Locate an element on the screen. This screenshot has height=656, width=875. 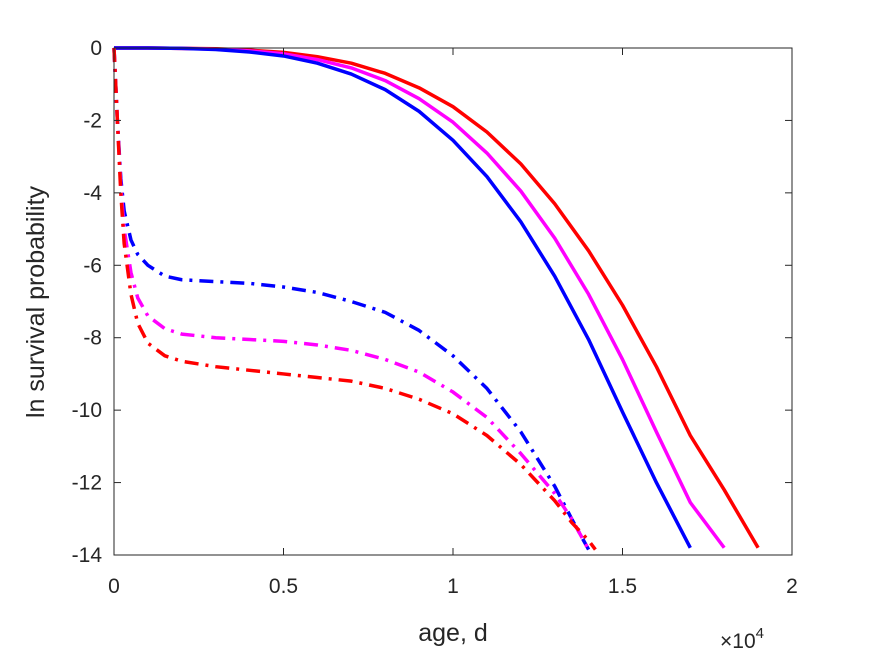
x-tick-label: 1.5 is located at coordinates (622, 586).